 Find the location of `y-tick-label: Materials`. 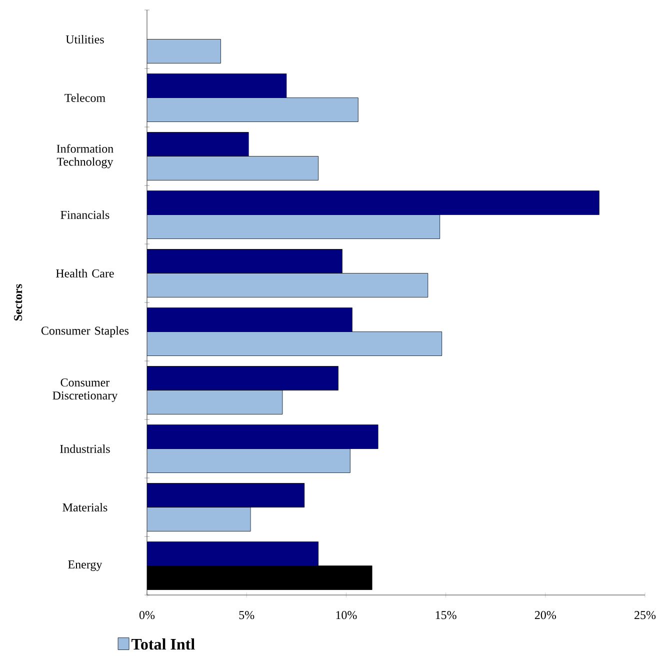

y-tick-label: Materials is located at coordinates (85, 507).